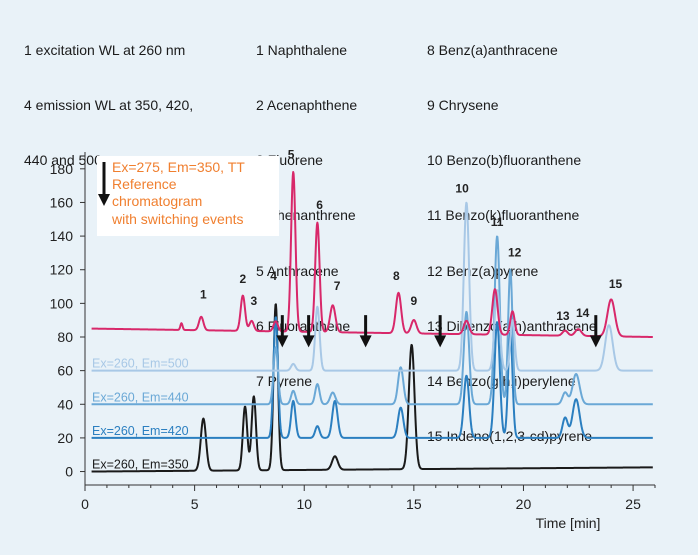 The height and width of the screenshot is (555, 698). I want to click on y-tick-label: 160, so click(62, 202).